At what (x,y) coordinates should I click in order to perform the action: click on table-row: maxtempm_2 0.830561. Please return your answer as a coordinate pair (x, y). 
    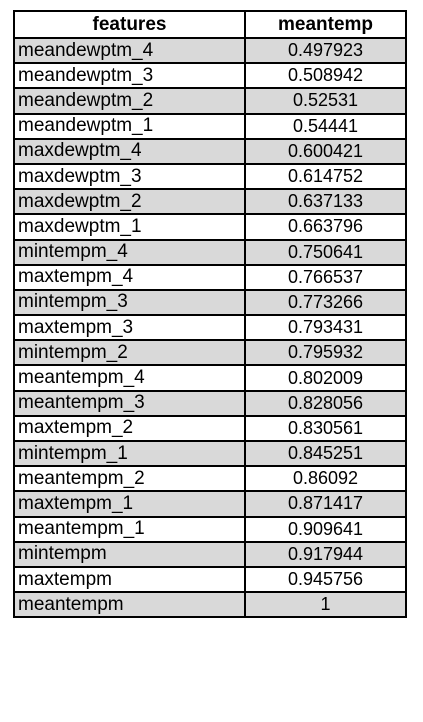
    Looking at the image, I should click on (210, 428).